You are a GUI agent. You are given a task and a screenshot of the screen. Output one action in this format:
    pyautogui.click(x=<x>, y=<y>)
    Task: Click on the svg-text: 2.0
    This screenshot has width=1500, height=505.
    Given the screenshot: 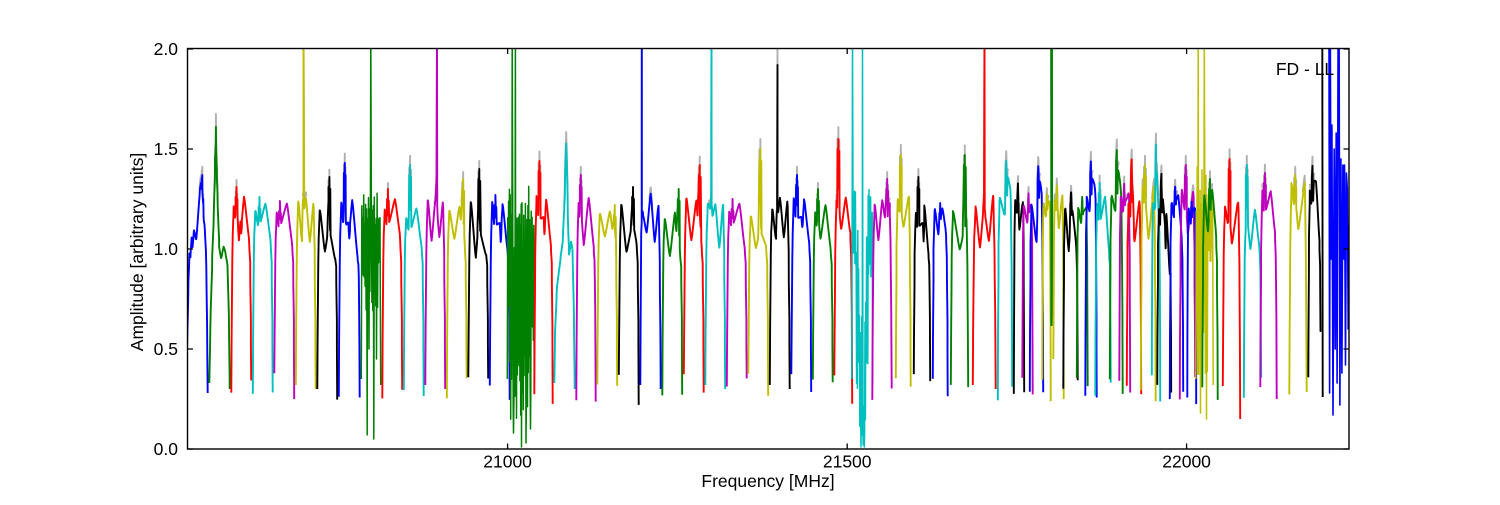 What is the action you would take?
    pyautogui.click(x=166, y=49)
    